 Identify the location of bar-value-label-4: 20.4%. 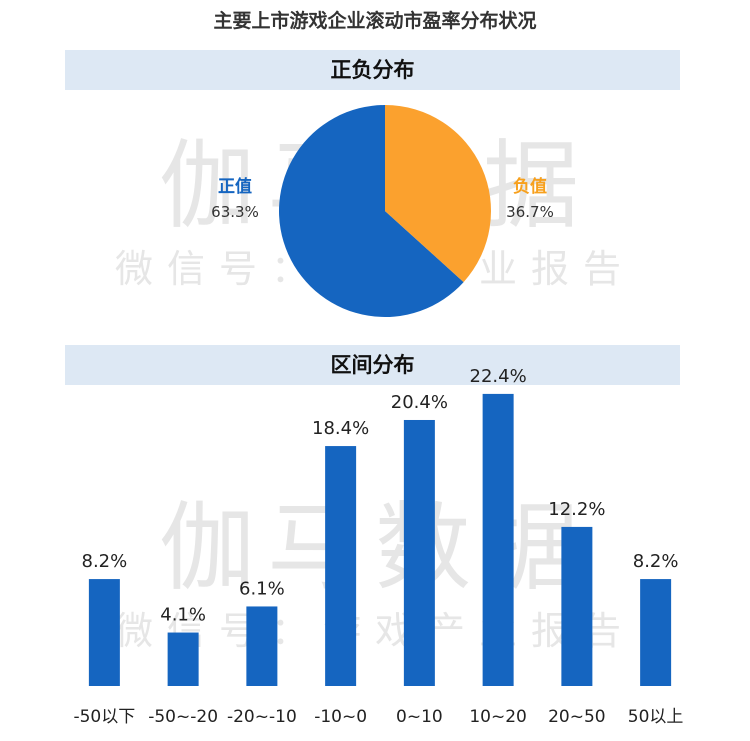
(419, 402).